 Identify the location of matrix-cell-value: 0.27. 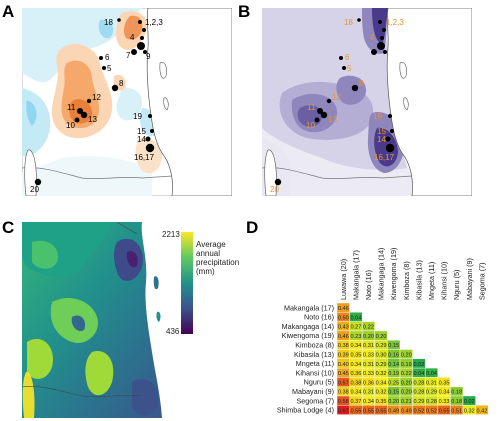
(355, 328).